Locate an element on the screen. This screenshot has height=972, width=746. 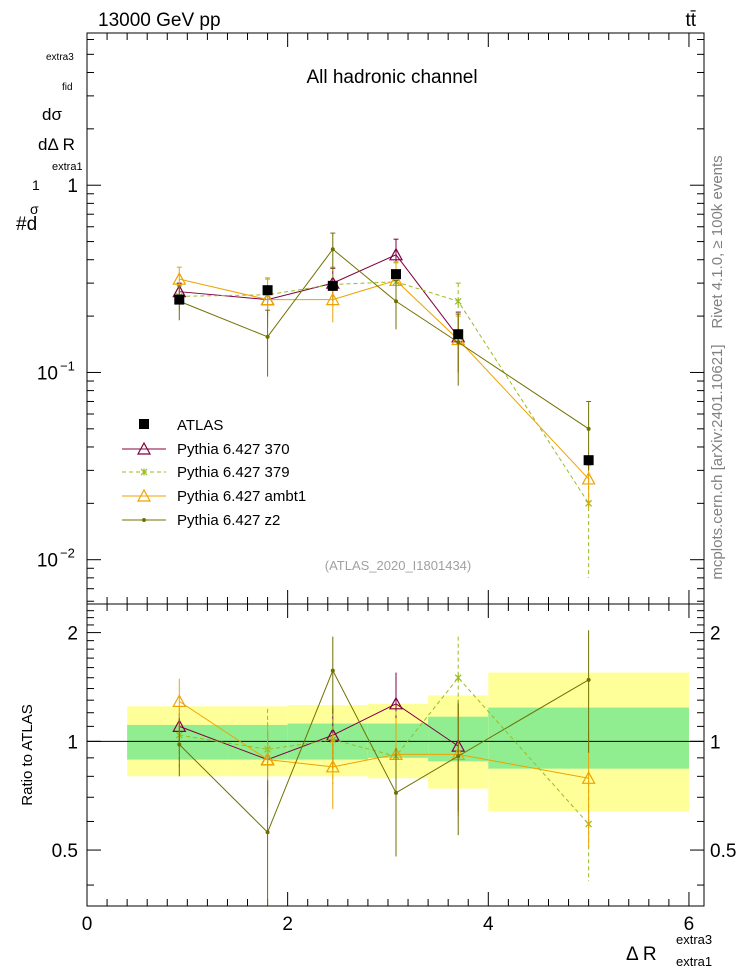
x-tick-label: 2 is located at coordinates (287, 924).